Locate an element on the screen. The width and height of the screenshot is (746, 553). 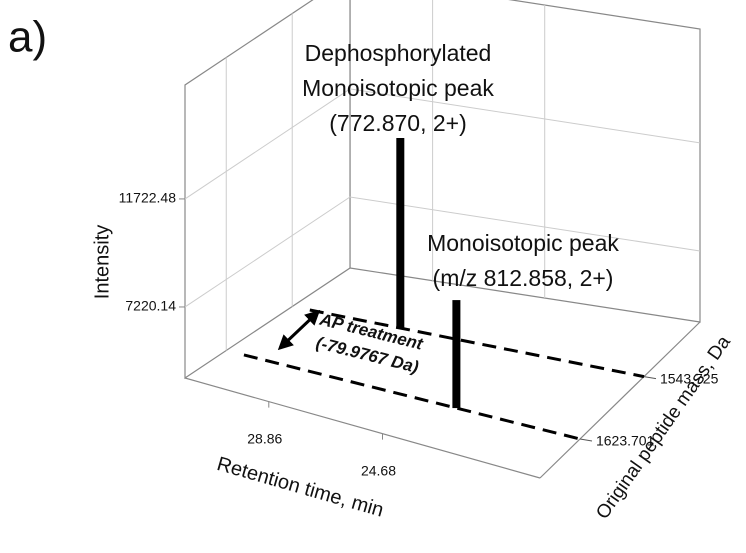
shift-arrow is located at coordinates (299, 330).